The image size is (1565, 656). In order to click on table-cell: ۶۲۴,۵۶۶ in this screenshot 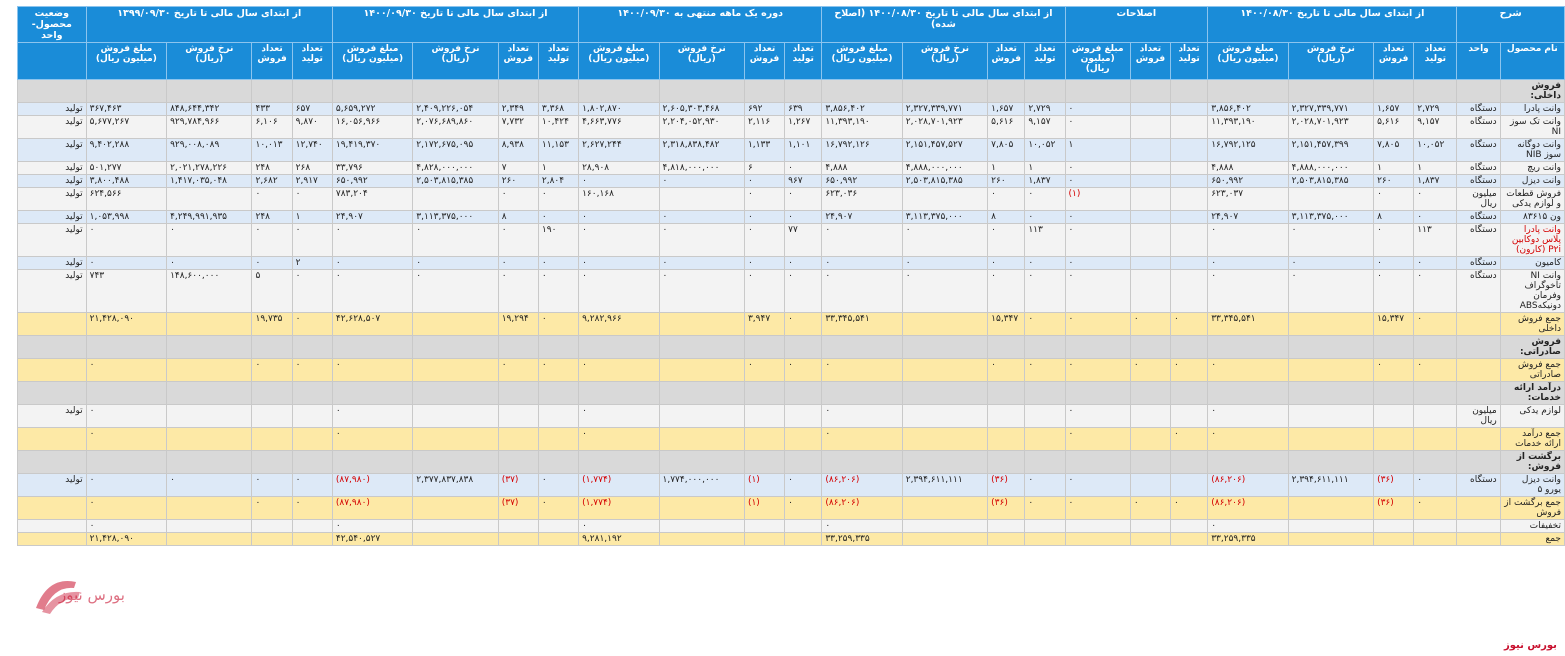, I will do `click(126, 199)`.